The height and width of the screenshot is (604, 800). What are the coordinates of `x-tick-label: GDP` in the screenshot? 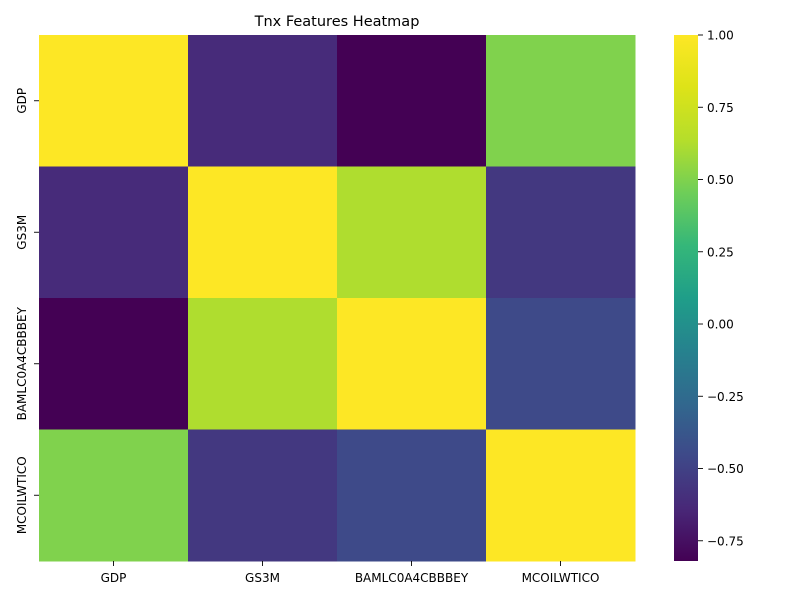 It's located at (114, 578).